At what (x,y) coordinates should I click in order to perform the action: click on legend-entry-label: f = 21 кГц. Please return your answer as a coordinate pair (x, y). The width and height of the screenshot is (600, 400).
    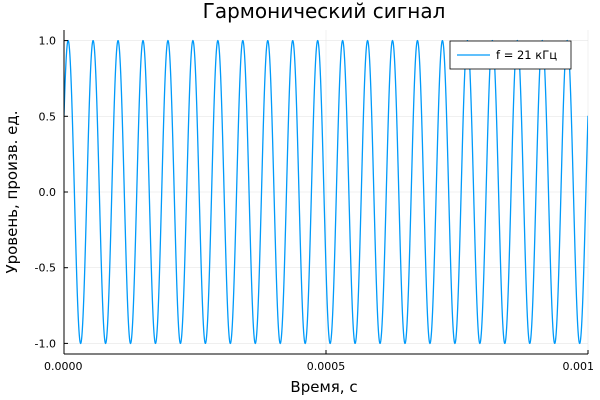
    Looking at the image, I should click on (526, 55).